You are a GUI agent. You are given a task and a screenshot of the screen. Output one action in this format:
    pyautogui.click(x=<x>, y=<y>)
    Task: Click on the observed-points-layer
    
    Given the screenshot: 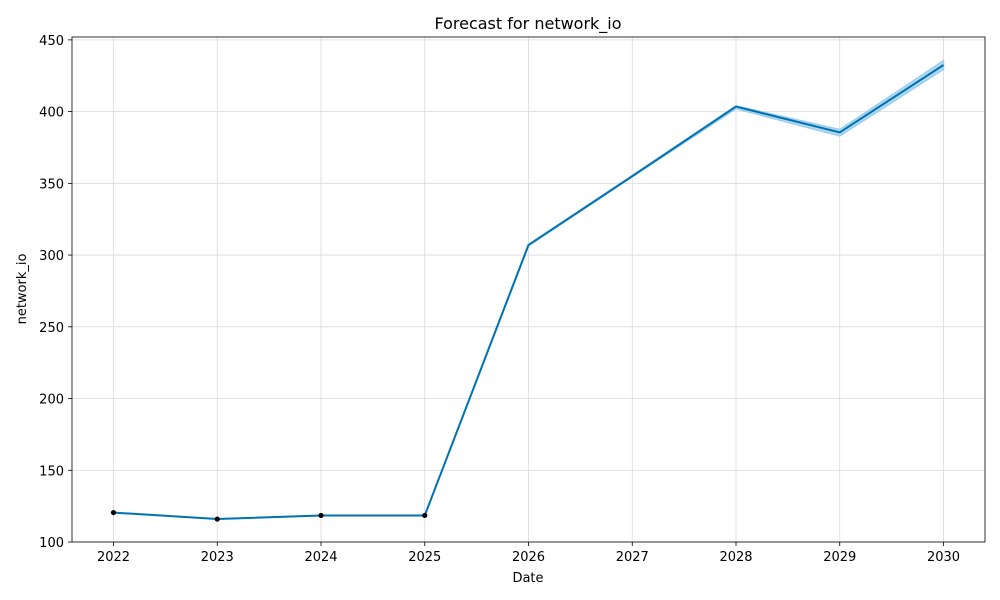 What is the action you would take?
    pyautogui.click(x=269, y=515)
    